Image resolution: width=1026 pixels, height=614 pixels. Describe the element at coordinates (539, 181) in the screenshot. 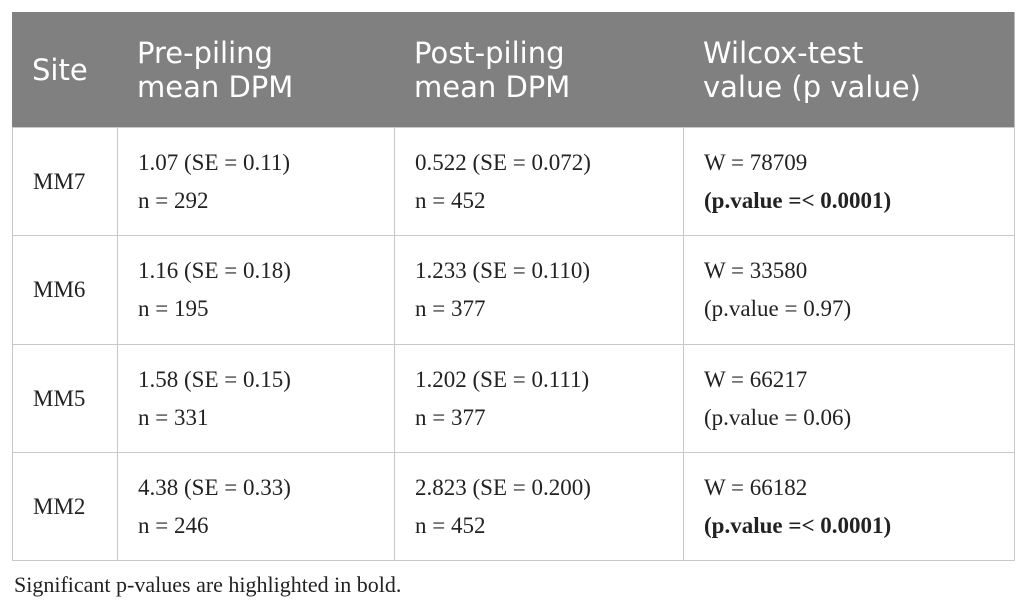

I see `body-cell: 0.522 (SE = 0.072) n = 452` at that location.